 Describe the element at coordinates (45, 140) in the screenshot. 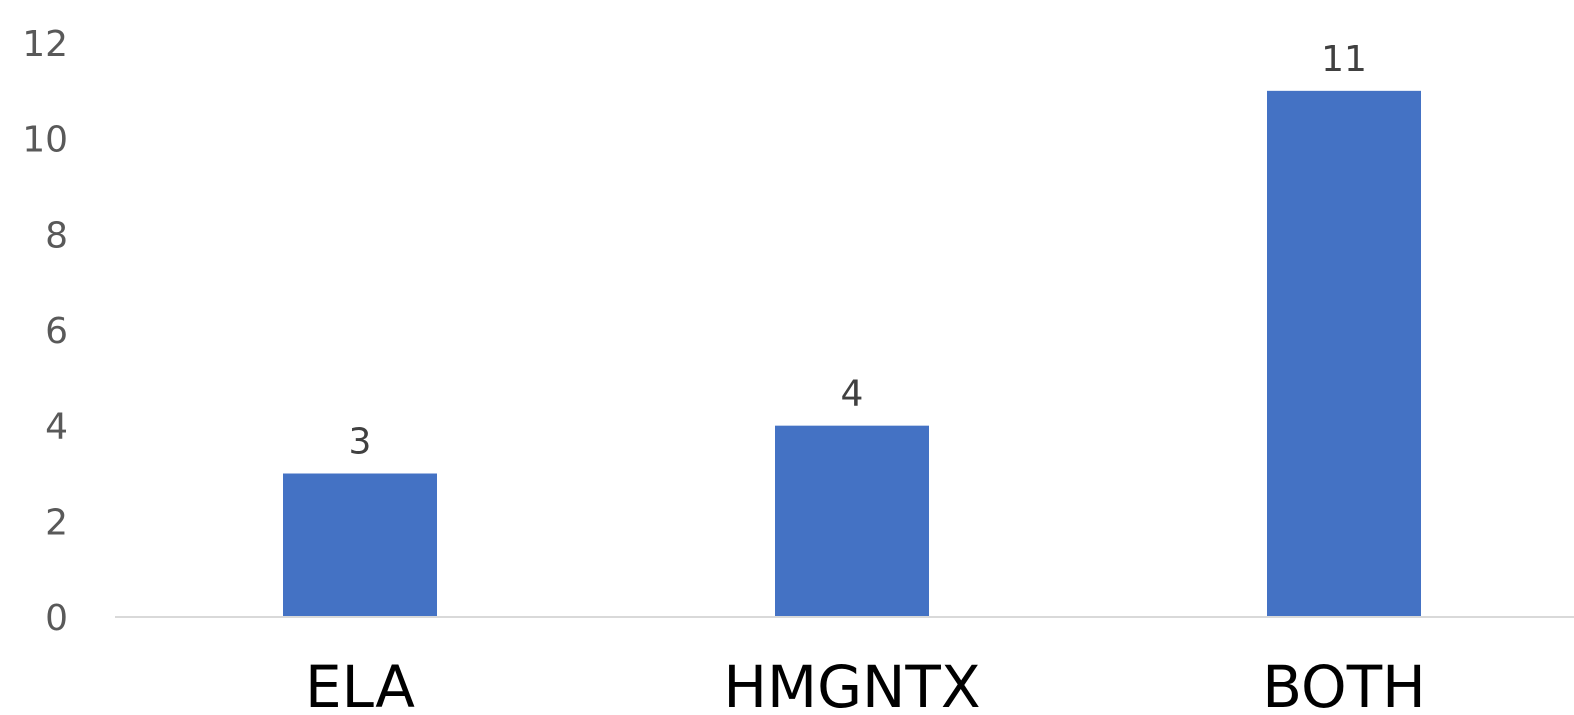

I see `y-tick-label: 10` at that location.